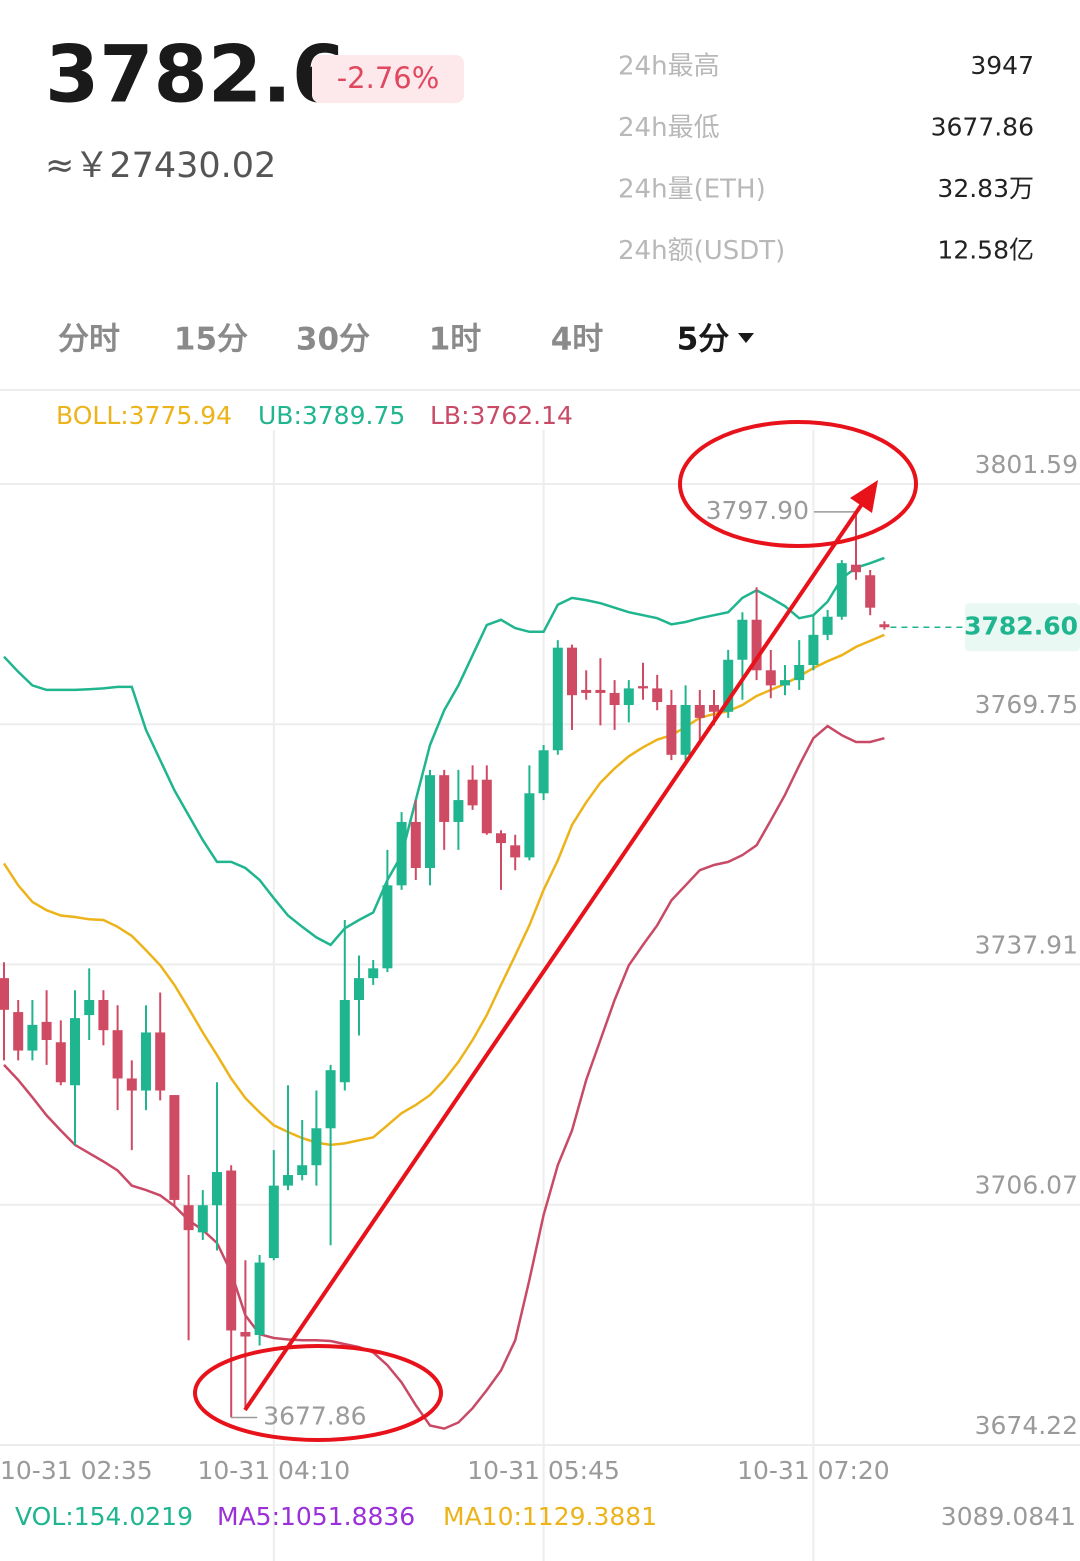 The image size is (1080, 1561). What do you see at coordinates (1026, 1185) in the screenshot?
I see `y-tick-label: 3706.07` at bounding box center [1026, 1185].